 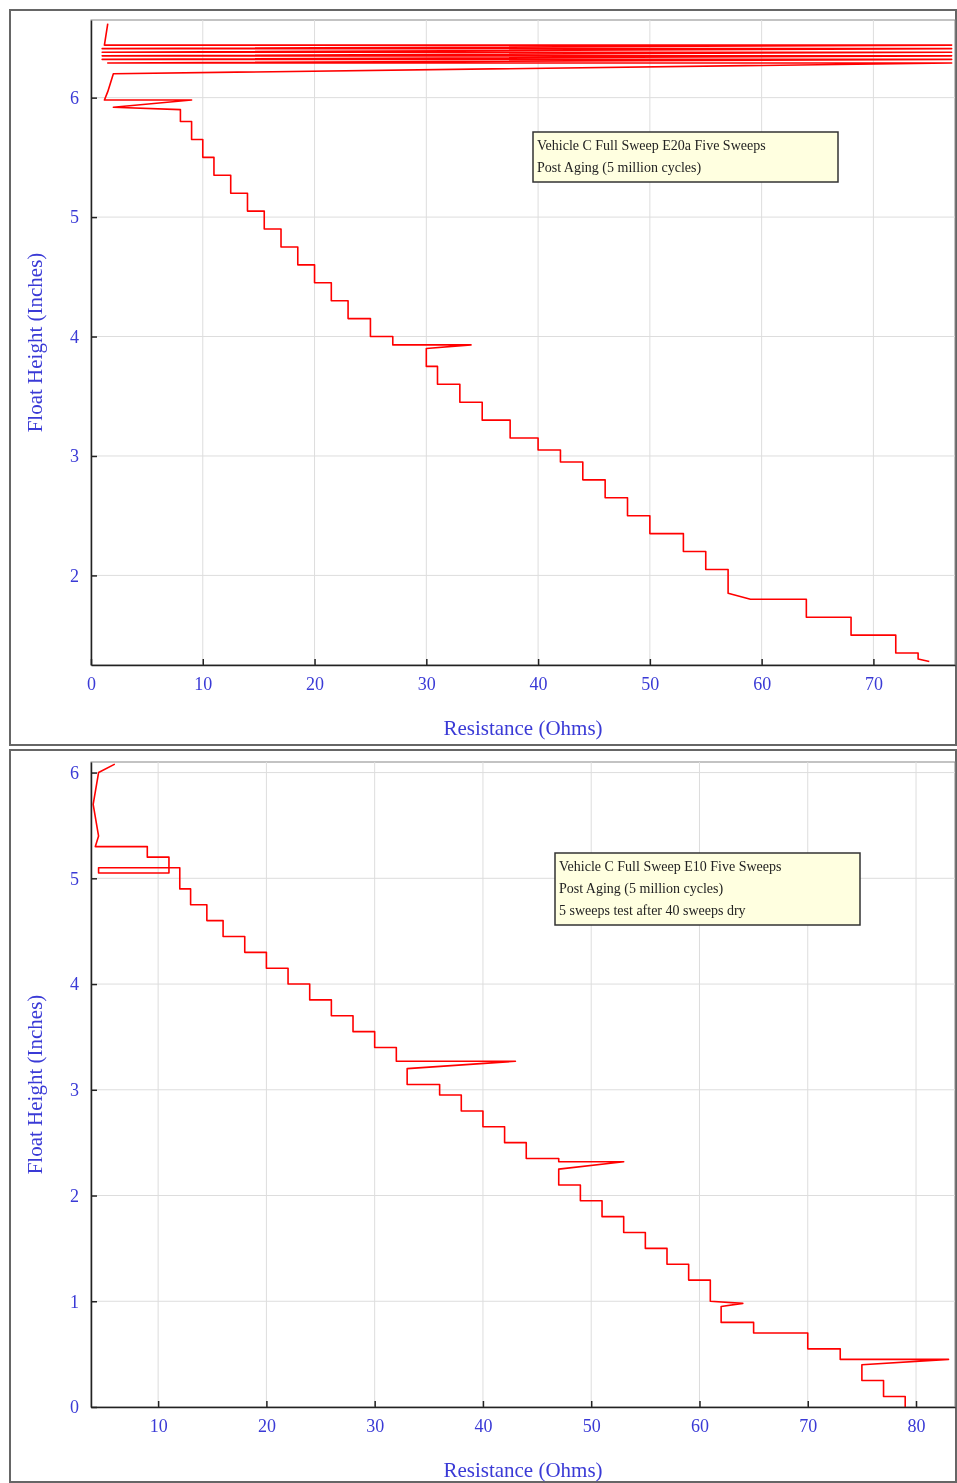 I want to click on note-box: Vehicle C Full Sweep E10 Five Sweeps Post Aging (5 million cycles) 5 sweeps test after 40 sweeps dry, so click(x=707, y=889).